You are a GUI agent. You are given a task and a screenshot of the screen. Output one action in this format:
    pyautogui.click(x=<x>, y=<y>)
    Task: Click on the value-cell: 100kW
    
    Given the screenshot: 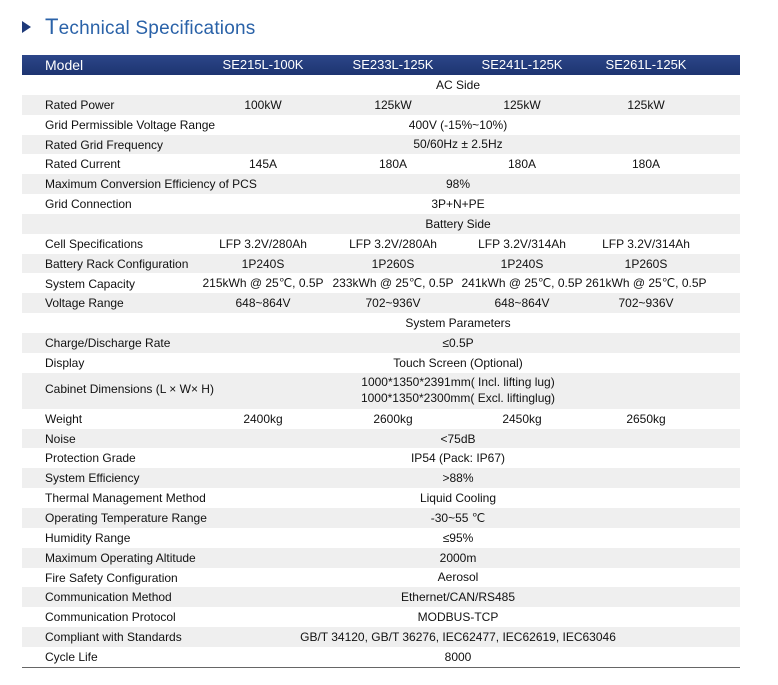 What is the action you would take?
    pyautogui.click(x=263, y=104)
    